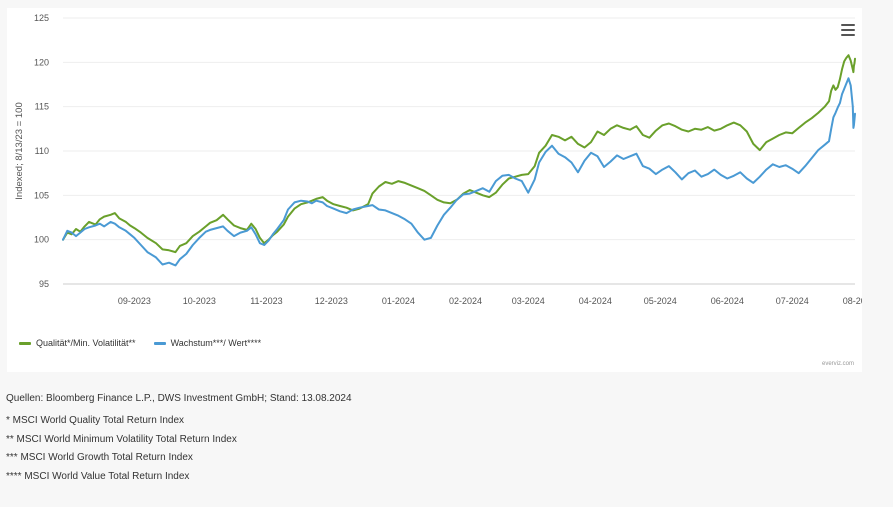 This screenshot has height=507, width=893. What do you see at coordinates (41, 62) in the screenshot?
I see `y-tick-label: 120` at bounding box center [41, 62].